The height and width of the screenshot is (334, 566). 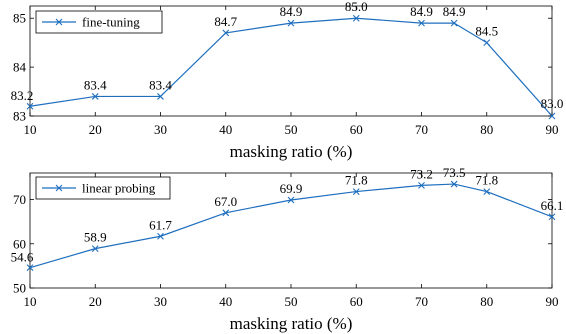 What do you see at coordinates (19, 116) in the screenshot?
I see `y-tick-label: 83` at bounding box center [19, 116].